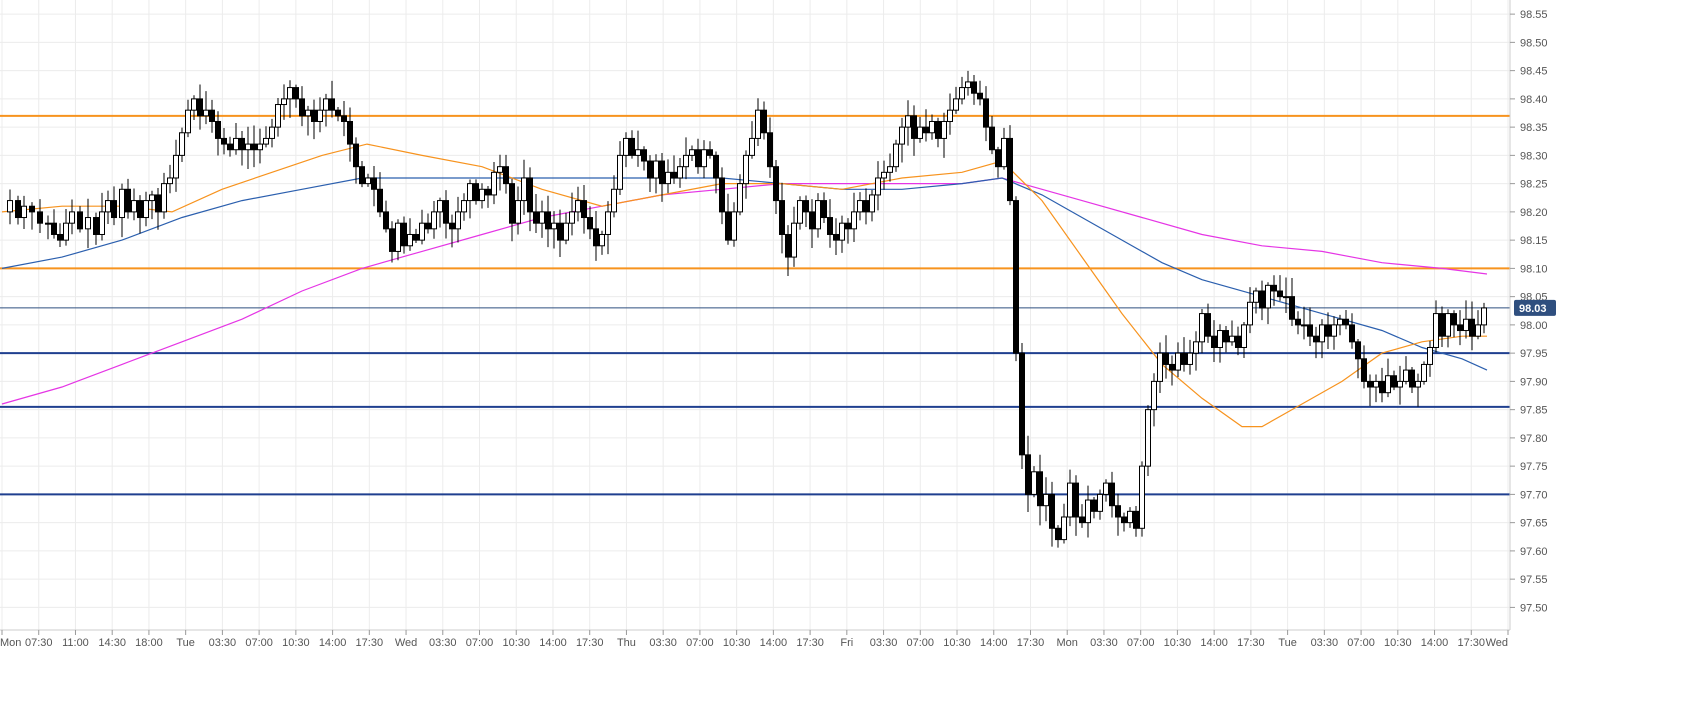 This screenshot has width=1707, height=712. Describe the element at coordinates (406, 643) in the screenshot. I see `x-tick-label: Wed` at that location.